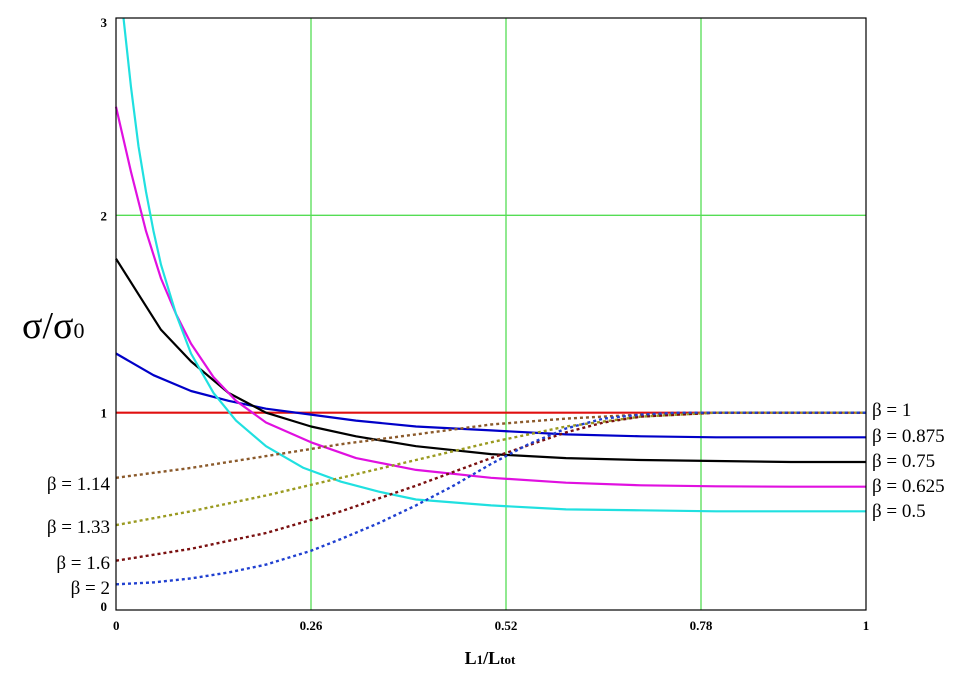 Image resolution: width=971 pixels, height=676 pixels. Describe the element at coordinates (311, 625) in the screenshot. I see `x-tick-label: 0.26` at that location.